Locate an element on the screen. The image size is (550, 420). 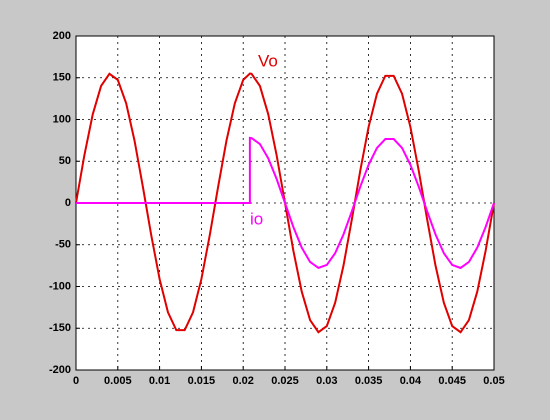
x-tick-label: 0 is located at coordinates (76, 381).